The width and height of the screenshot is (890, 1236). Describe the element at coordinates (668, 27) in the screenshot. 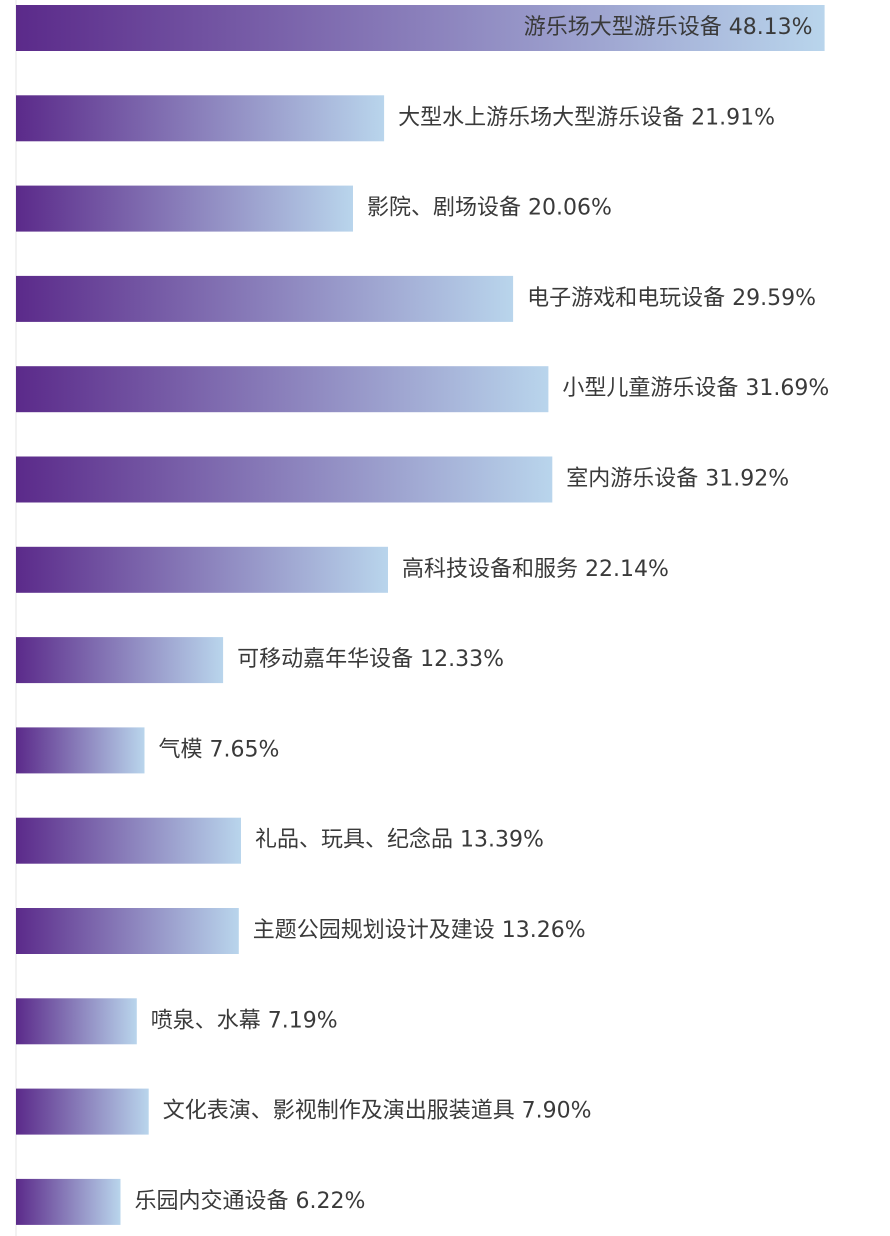

I see `bar-label-0: 游乐场大型游乐设备 48.13%` at that location.